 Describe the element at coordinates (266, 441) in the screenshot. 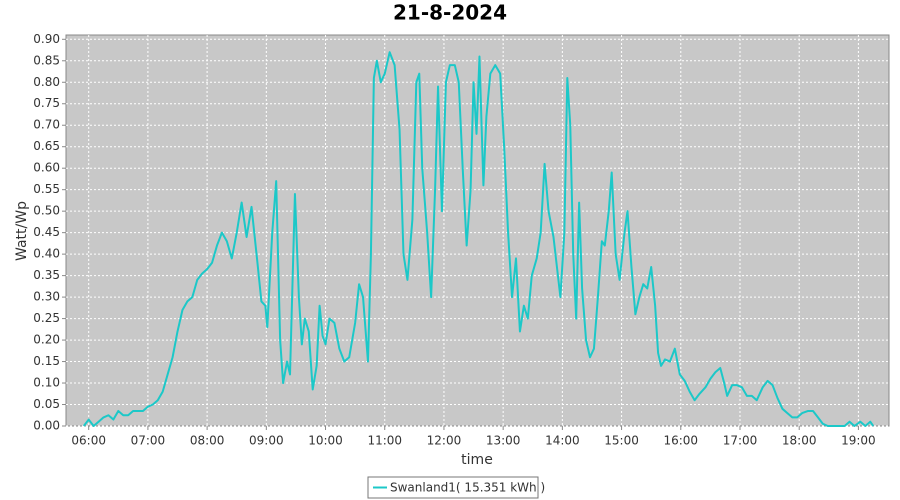

I see `x-tick-label: 09:00` at that location.